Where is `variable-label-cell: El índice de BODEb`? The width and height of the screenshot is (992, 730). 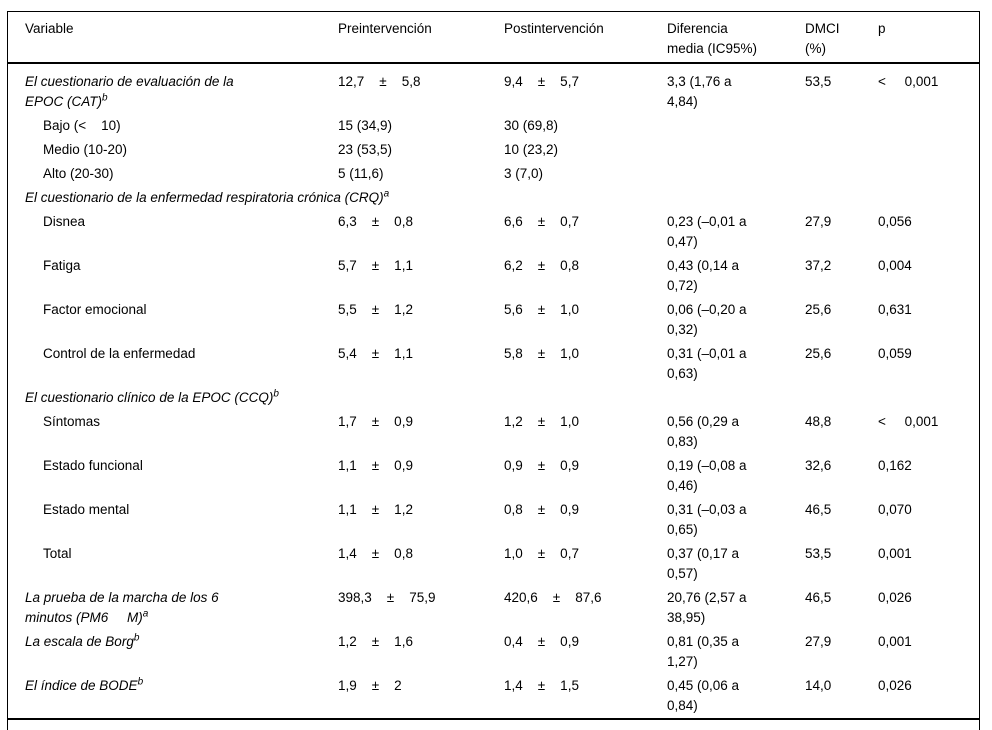
variable-label-cell: El índice de BODEb is located at coordinates (173, 696).